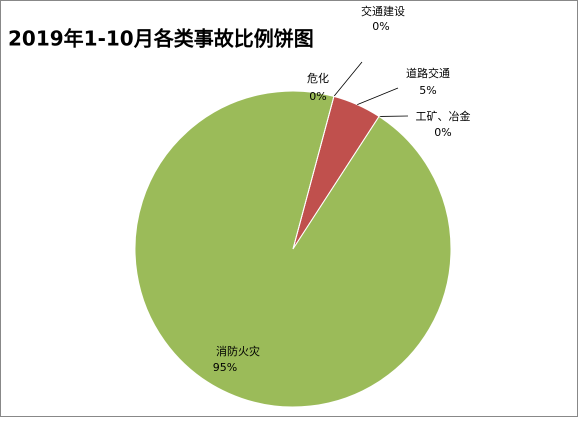 This screenshot has width=579, height=422. What do you see at coordinates (225, 367) in the screenshot?
I see `slice-value-label: 95%` at bounding box center [225, 367].